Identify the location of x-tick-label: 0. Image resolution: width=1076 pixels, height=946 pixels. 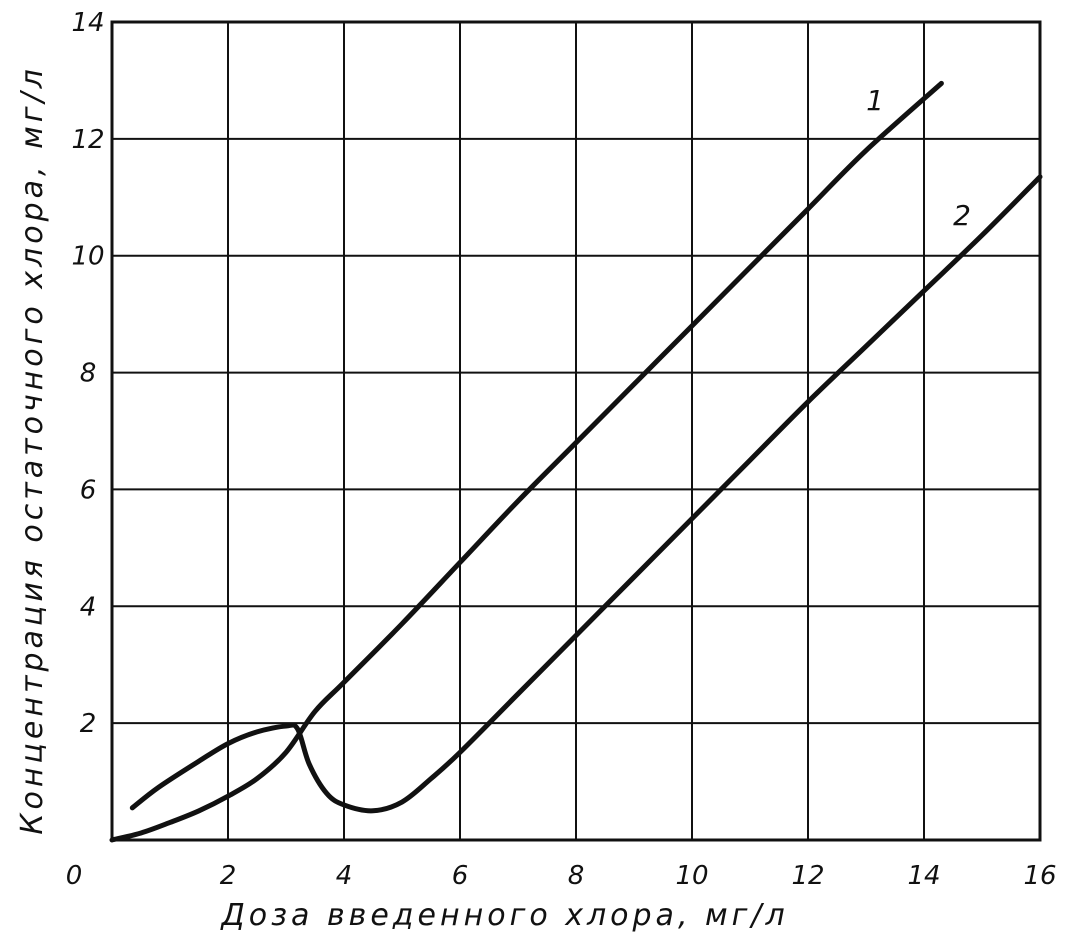
(74, 876).